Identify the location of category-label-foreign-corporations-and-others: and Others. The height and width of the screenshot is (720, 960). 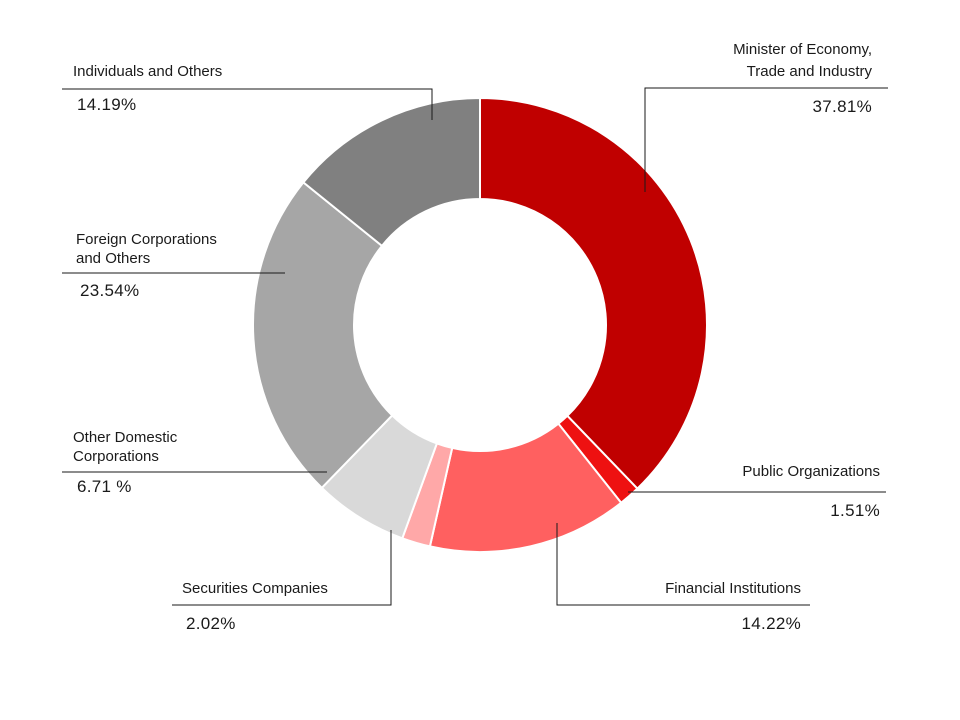
(113, 258).